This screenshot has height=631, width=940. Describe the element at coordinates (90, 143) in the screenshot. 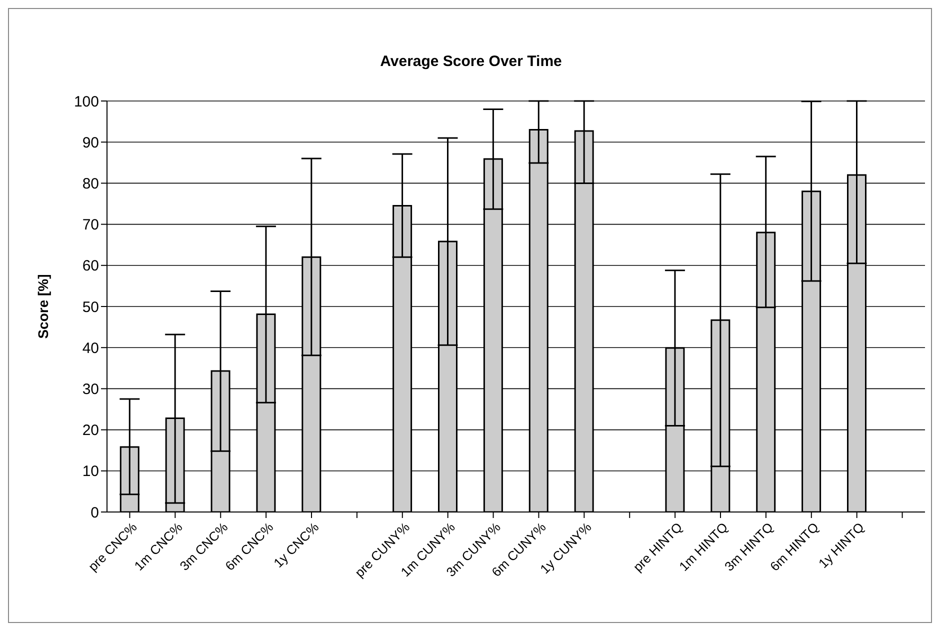

I see `y-tick-label: 90` at that location.